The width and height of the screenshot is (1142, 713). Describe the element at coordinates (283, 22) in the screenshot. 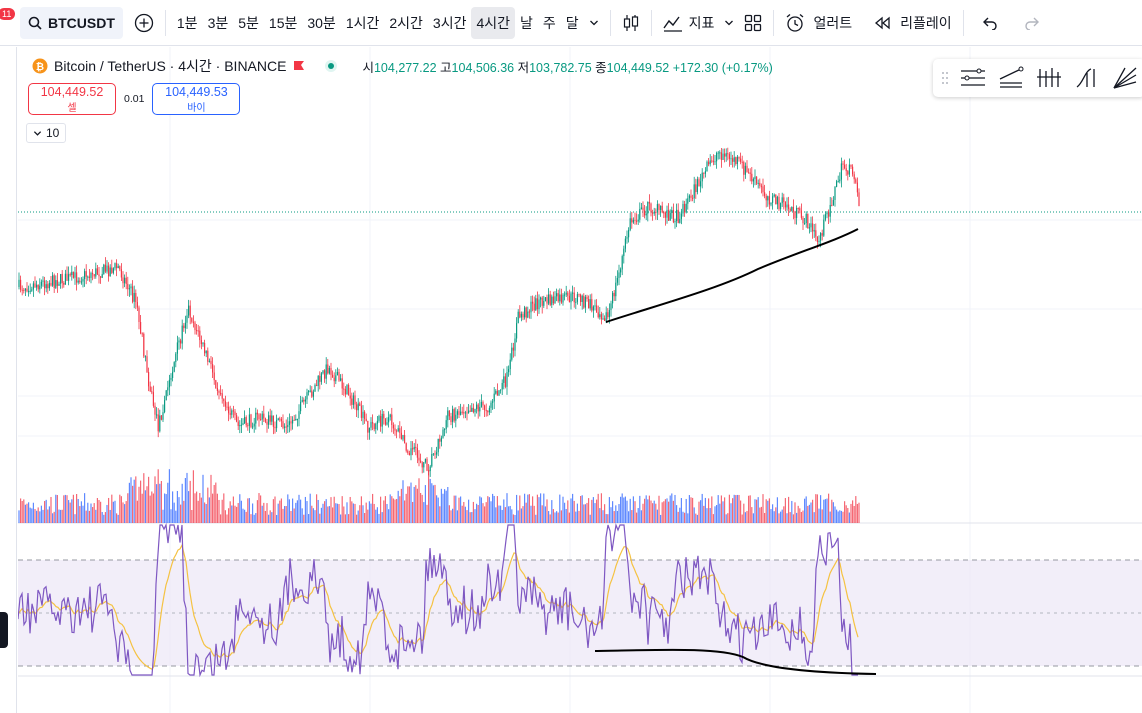

I see `interval-15m: 15분` at that location.